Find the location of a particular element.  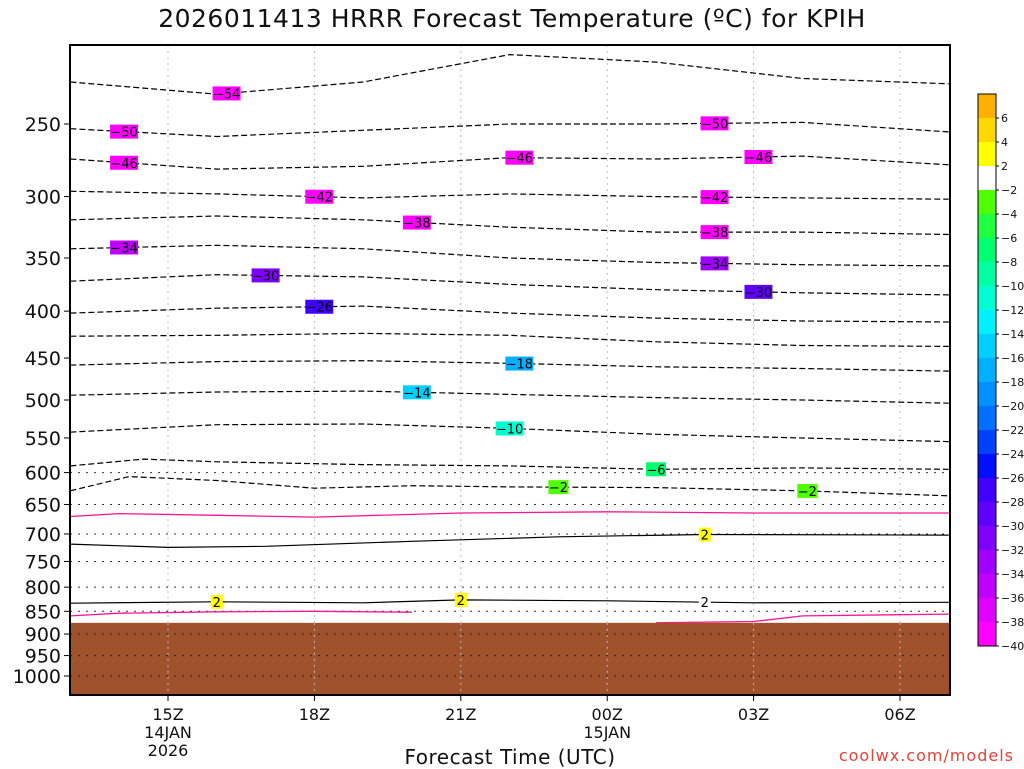

colorbar-border is located at coordinates (987, 370).